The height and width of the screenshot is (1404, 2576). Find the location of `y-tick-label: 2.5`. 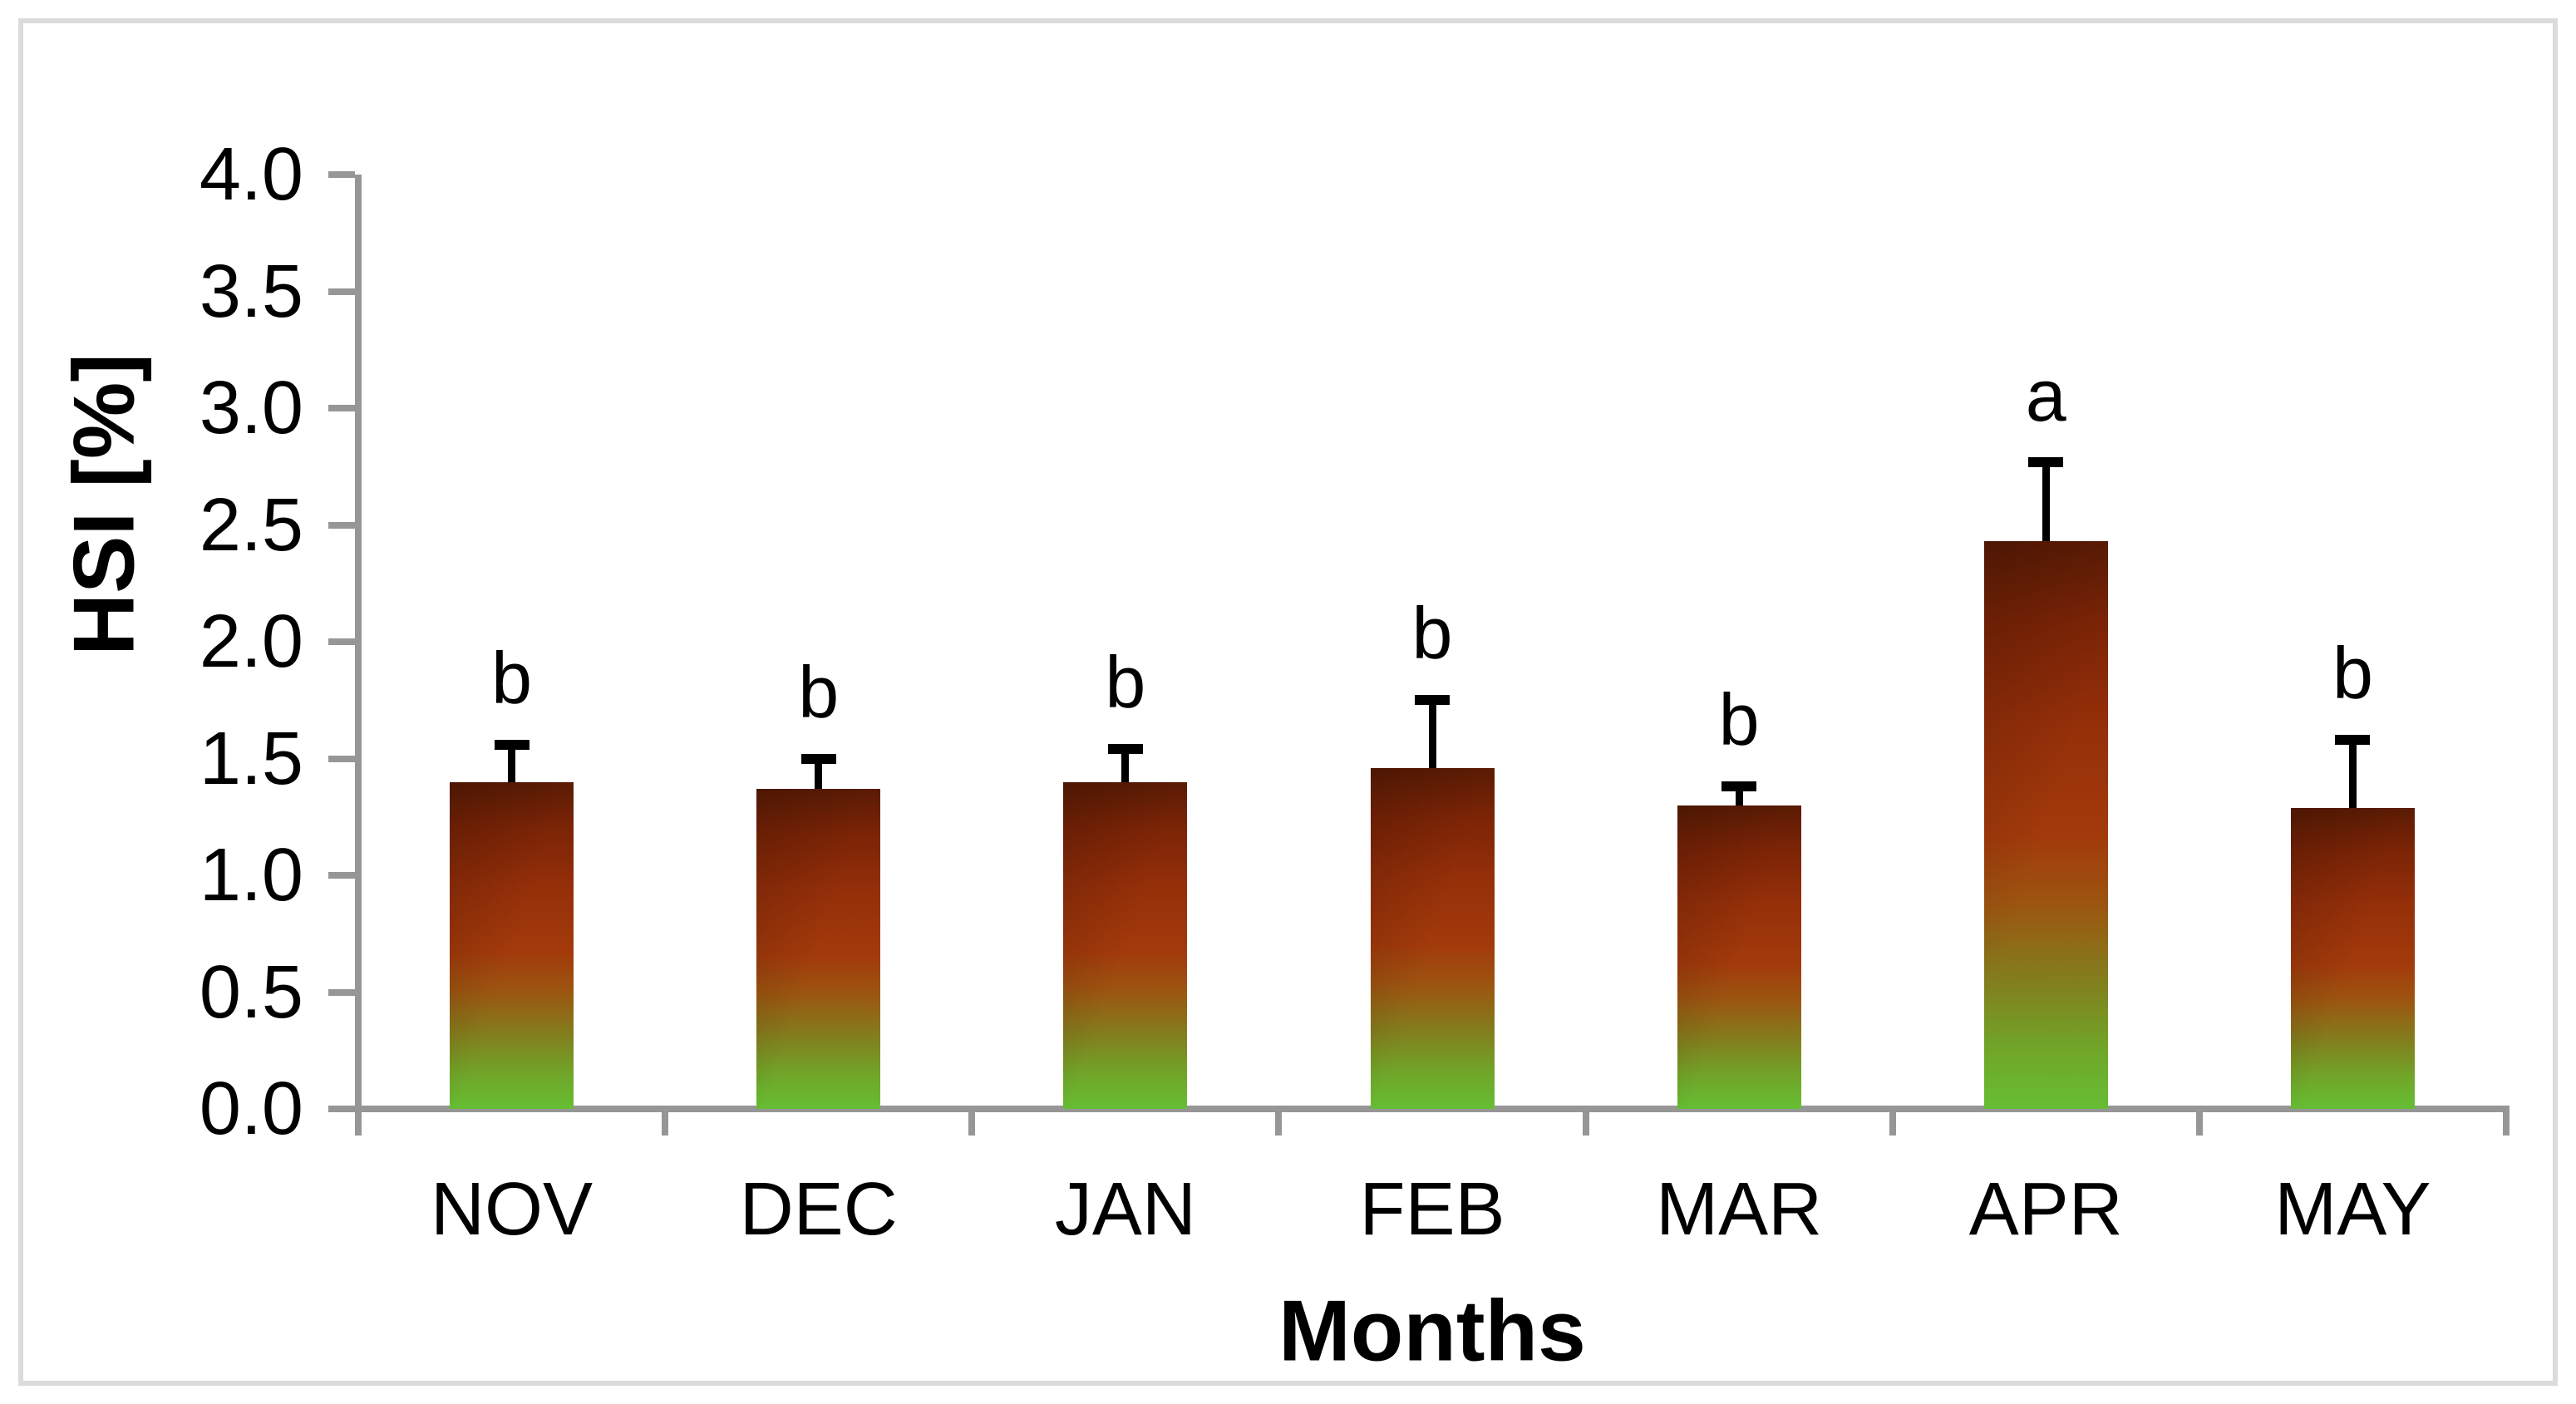

y-tick-label: 2.5 is located at coordinates (251, 525).